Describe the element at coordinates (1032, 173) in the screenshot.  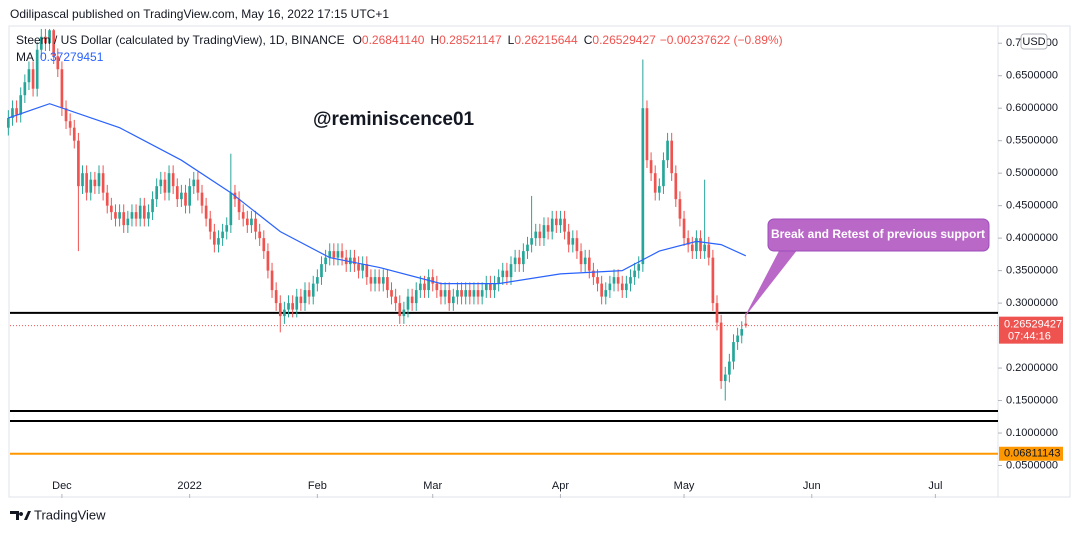
I see `y-tick-label: 0.5000000` at that location.